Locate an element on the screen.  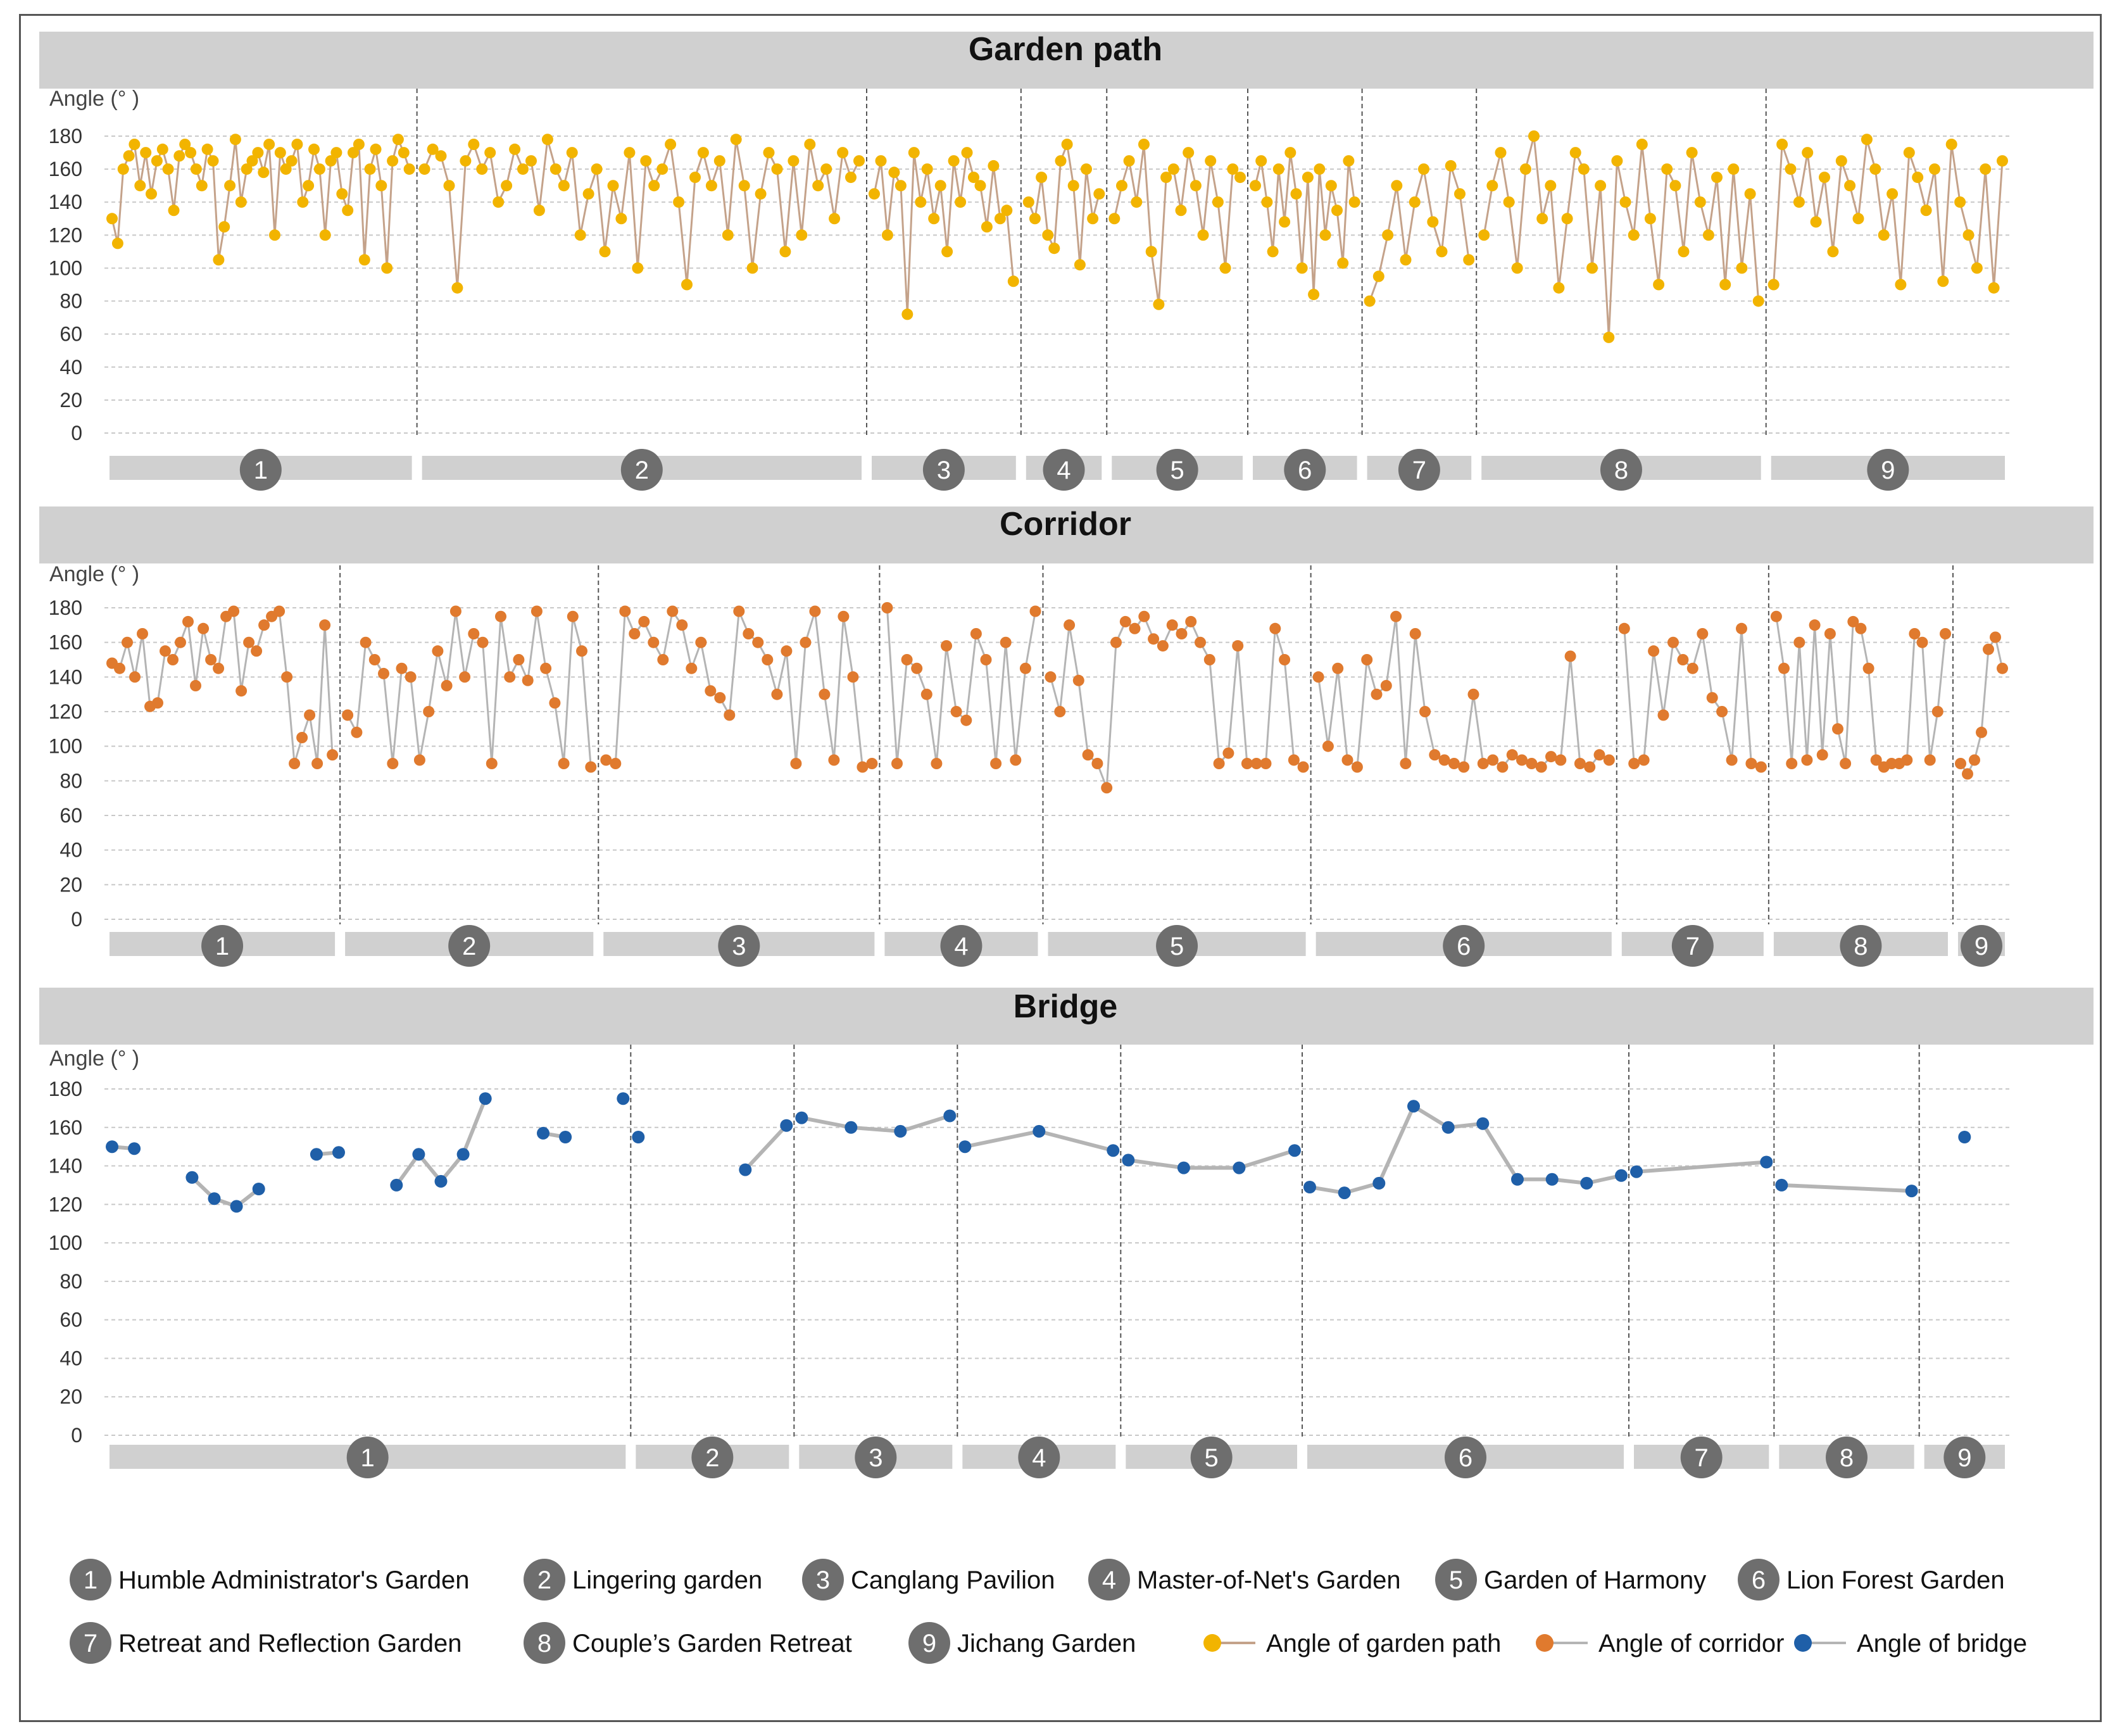
legend-series-label: Angle of corridor is located at coordinates (1691, 1643).